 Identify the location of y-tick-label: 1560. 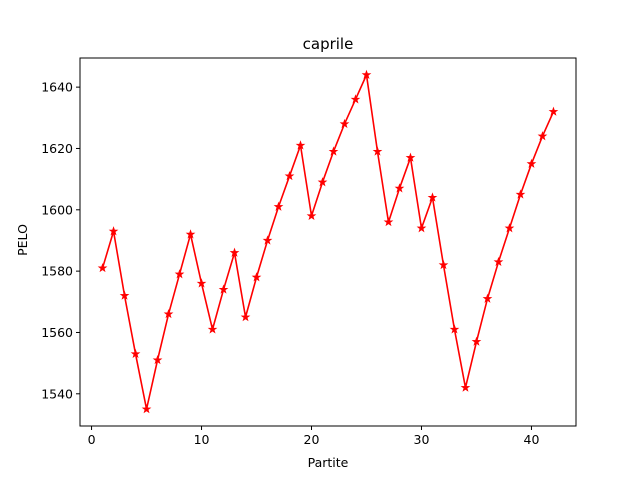
(57, 332).